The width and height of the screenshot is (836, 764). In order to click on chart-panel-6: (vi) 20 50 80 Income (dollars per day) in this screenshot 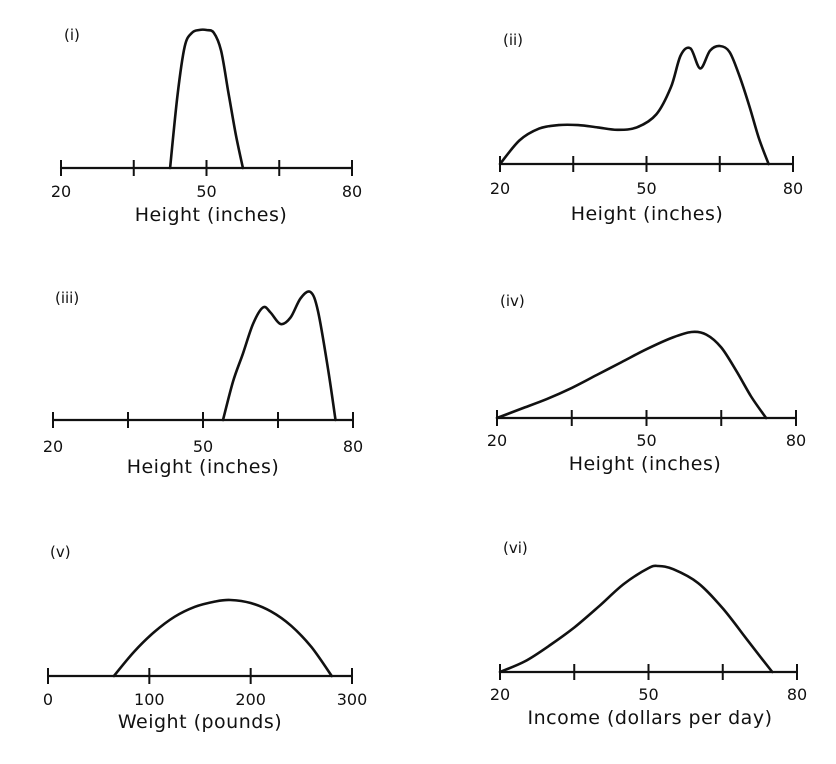, I will do `click(648, 634)`.